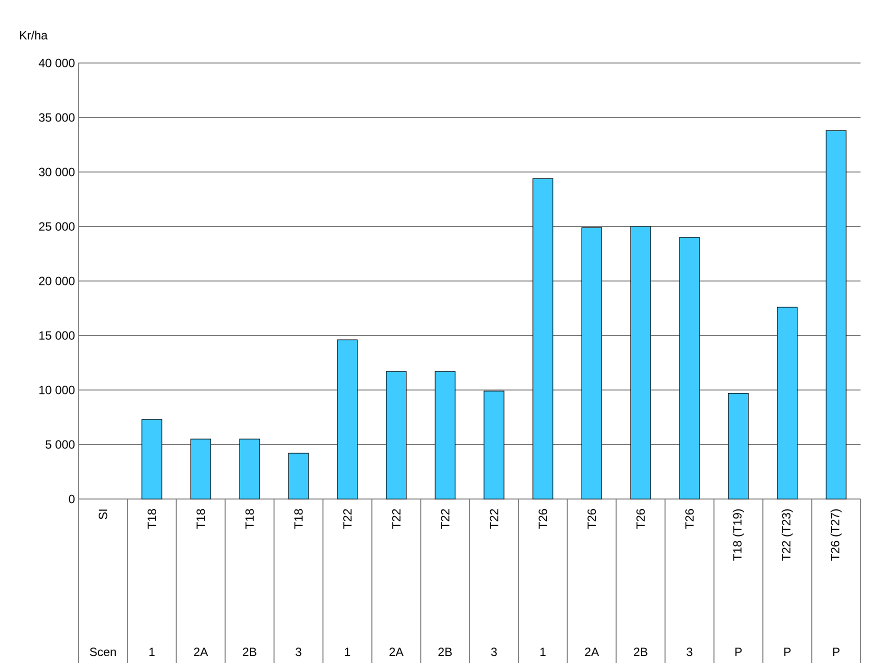 The image size is (885, 663). Describe the element at coordinates (57, 390) in the screenshot. I see `y-tick-label: 10 000` at that location.